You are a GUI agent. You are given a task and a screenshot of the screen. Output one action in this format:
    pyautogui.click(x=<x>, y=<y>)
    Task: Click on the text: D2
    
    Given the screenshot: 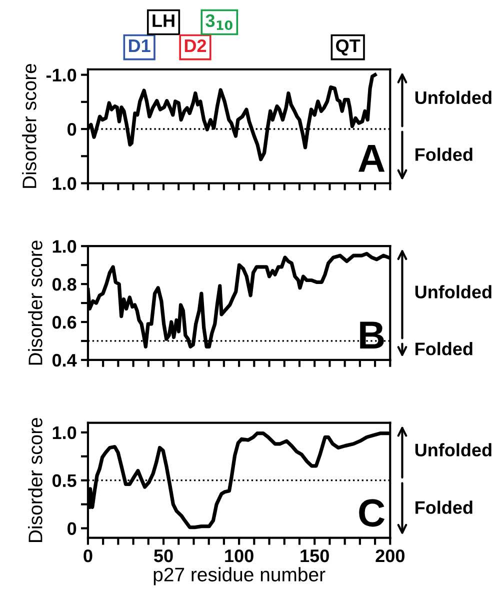 What is the action you would take?
    pyautogui.click(x=195, y=45)
    